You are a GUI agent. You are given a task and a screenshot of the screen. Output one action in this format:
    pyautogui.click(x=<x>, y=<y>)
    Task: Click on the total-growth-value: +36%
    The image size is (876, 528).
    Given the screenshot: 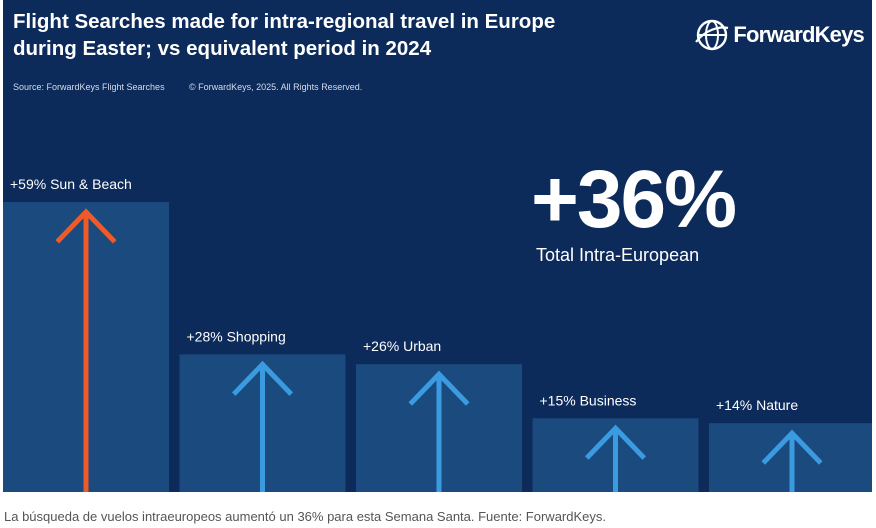 What is the action you would take?
    pyautogui.click(x=634, y=199)
    